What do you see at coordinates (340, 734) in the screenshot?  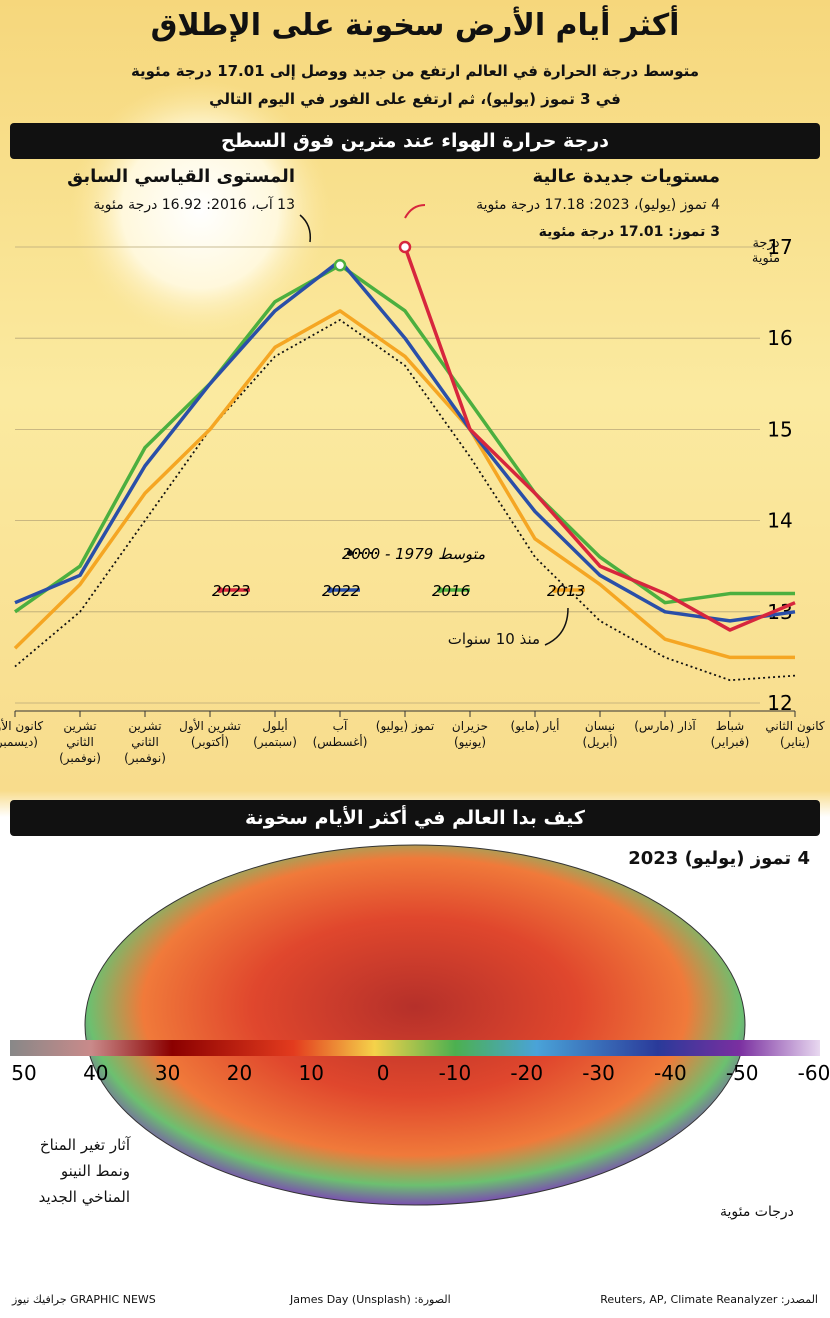 I see `x-tick-label: آب (أغسطس)` at bounding box center [340, 734].